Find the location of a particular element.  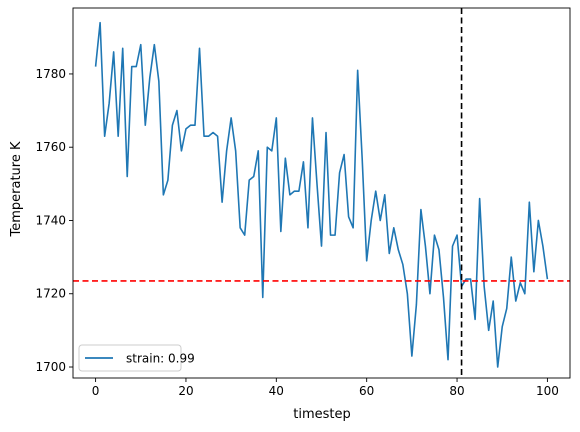

x-tick-label: 80 is located at coordinates (456, 391).